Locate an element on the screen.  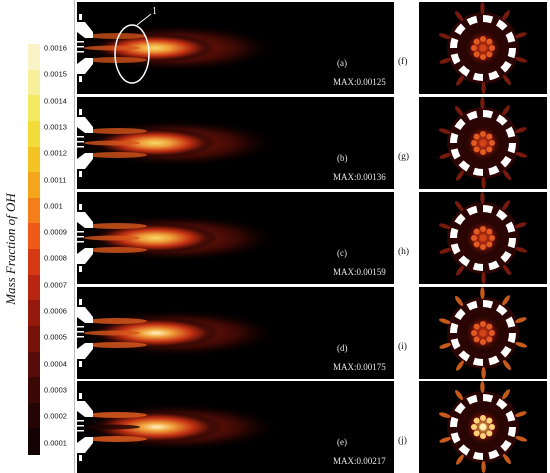
panel-label: (b) is located at coordinates (342, 158).